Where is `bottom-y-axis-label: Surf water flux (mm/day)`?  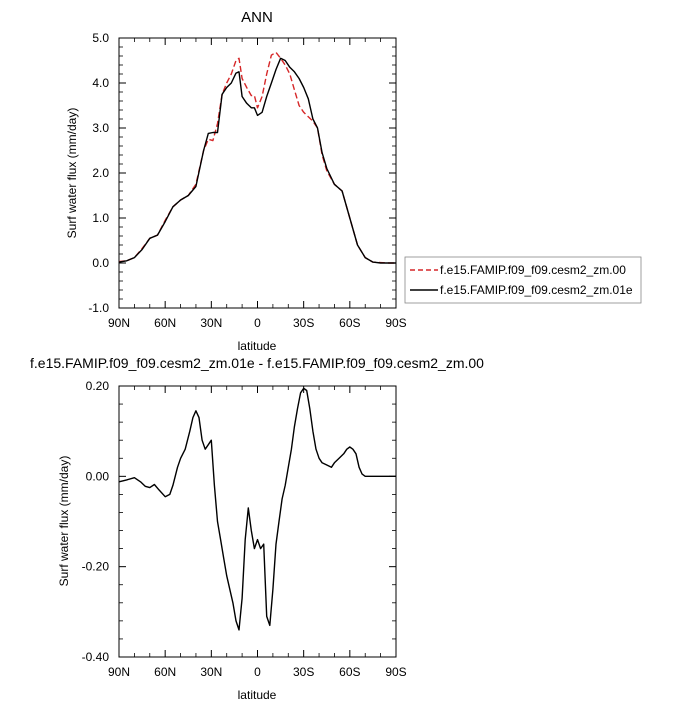
bottom-y-axis-label: Surf water flux (mm/day) is located at coordinates (64, 521).